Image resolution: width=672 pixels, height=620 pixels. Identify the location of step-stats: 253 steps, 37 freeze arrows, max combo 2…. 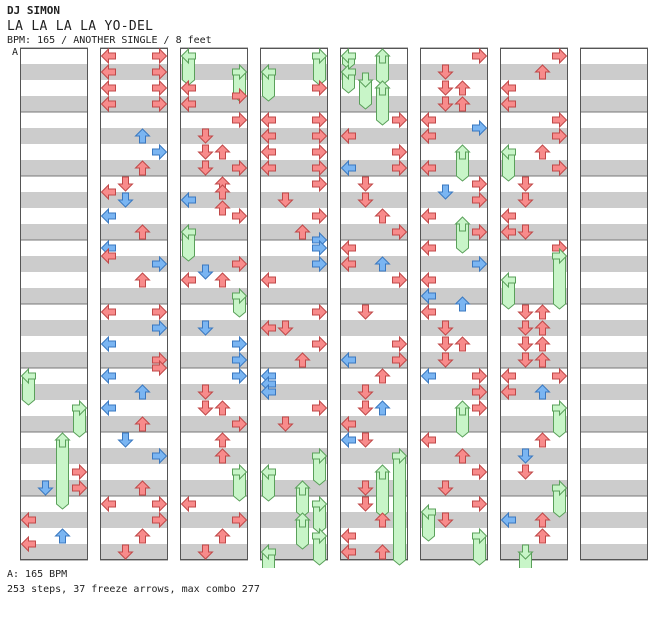
(133, 589).